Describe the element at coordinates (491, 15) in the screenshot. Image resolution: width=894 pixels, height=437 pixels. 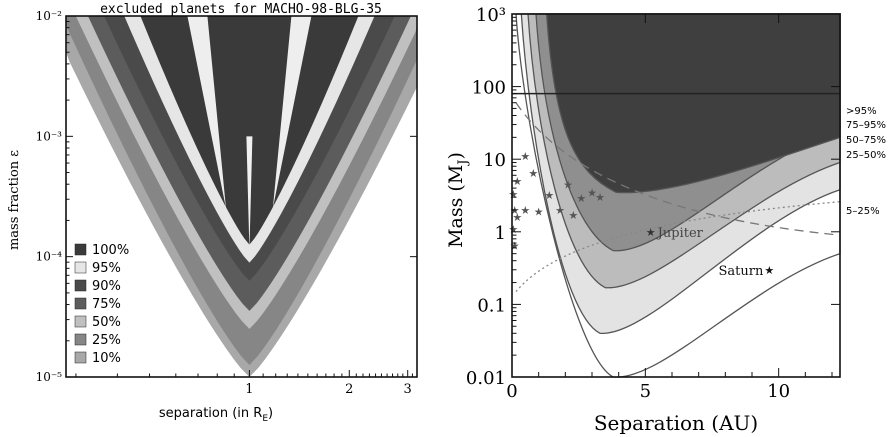
I see `right-y-tick-label: 10³` at that location.